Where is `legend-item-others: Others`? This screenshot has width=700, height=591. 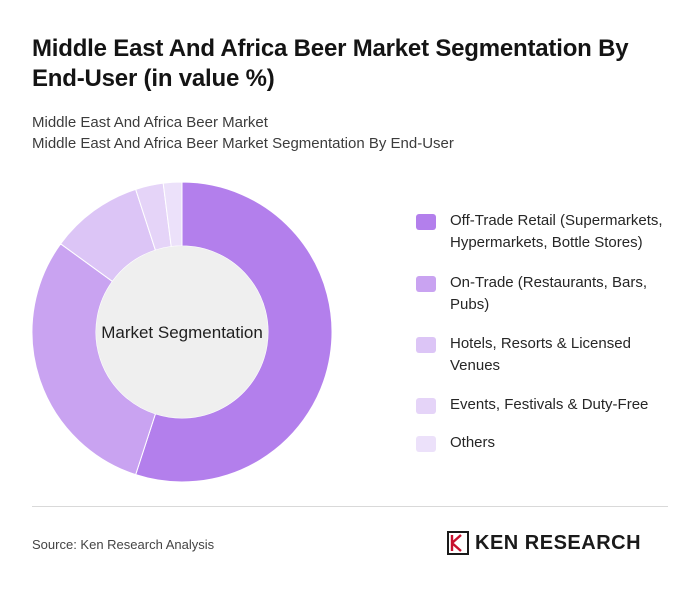 legend-item-others: Others is located at coordinates (548, 443).